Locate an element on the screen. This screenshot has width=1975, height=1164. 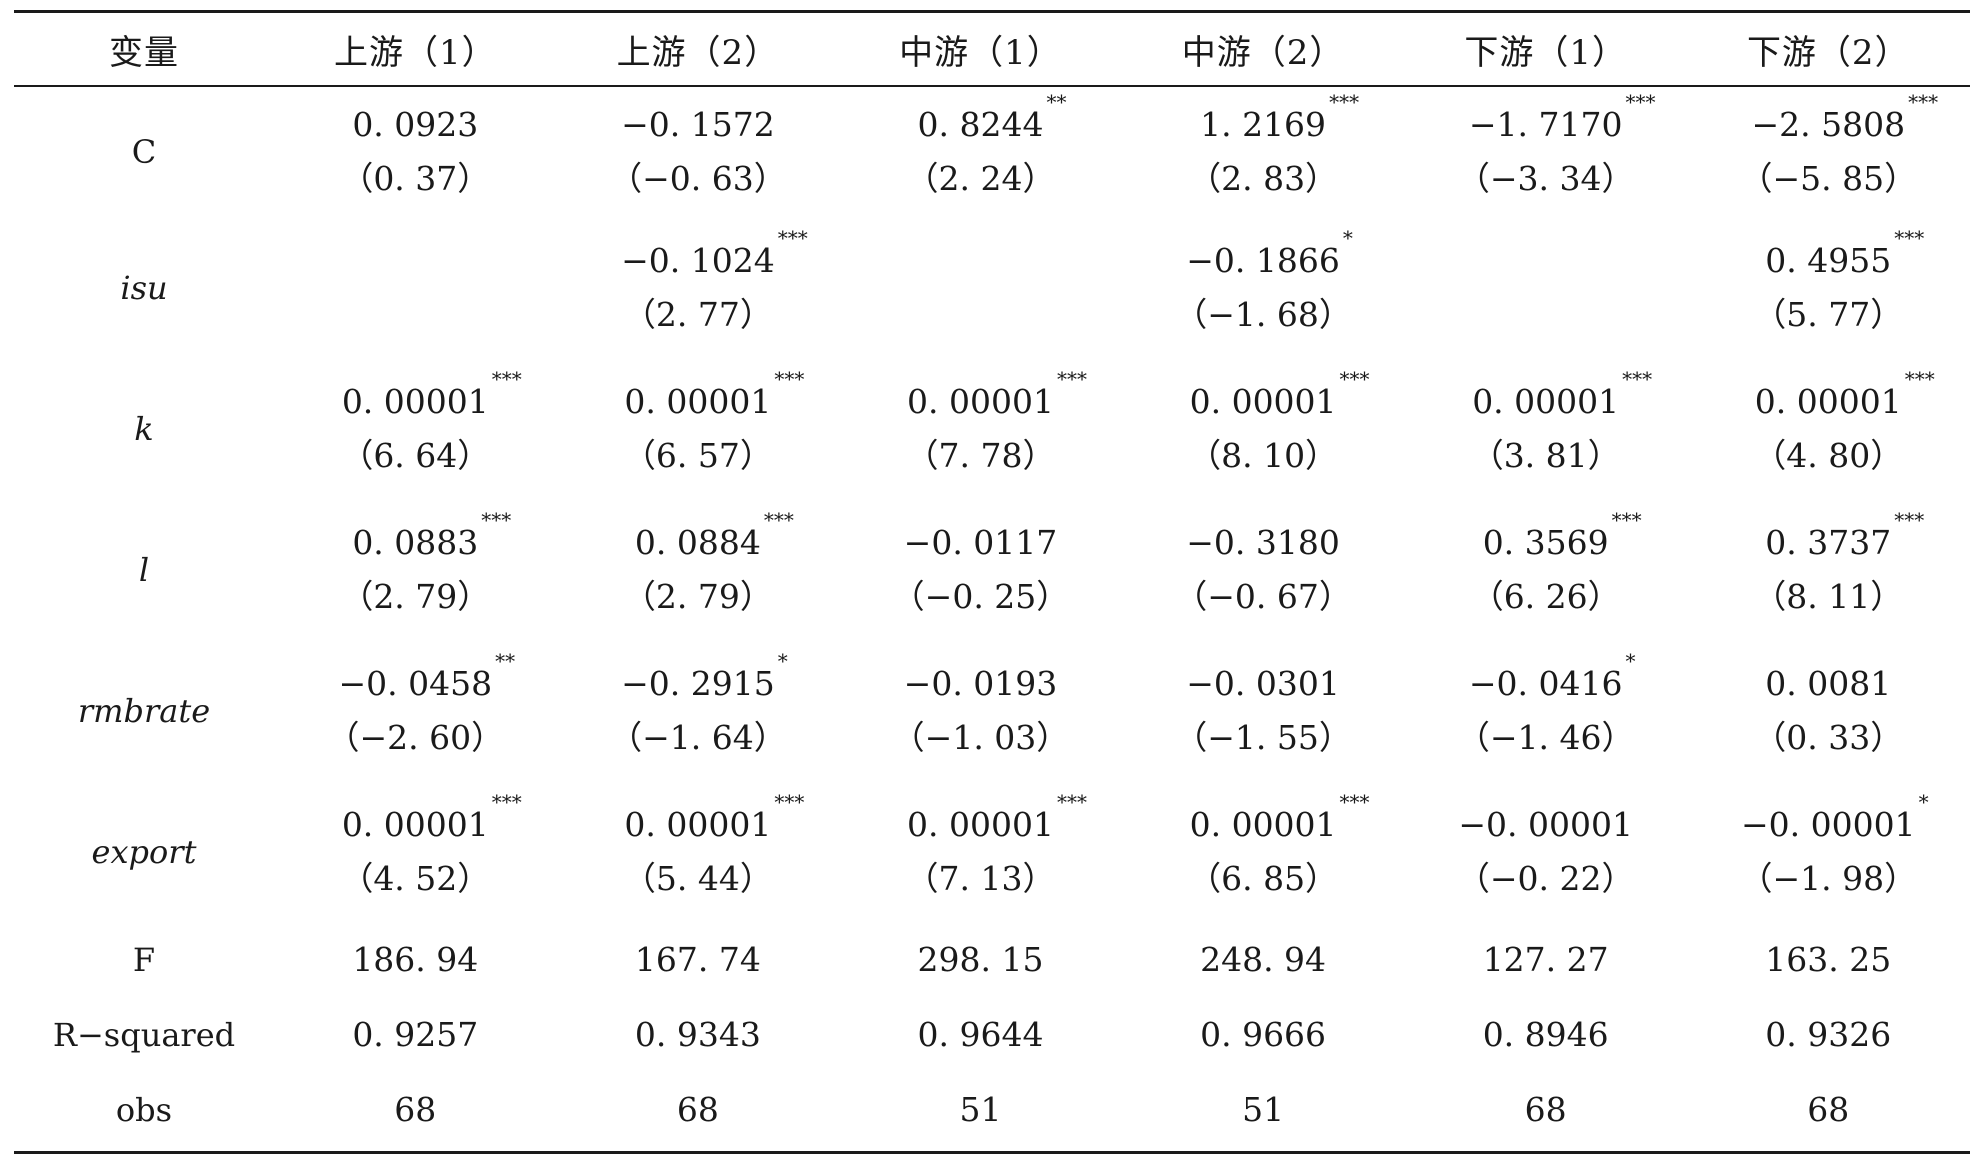
coefficient-value: −0. 0117 is located at coordinates (980, 542).